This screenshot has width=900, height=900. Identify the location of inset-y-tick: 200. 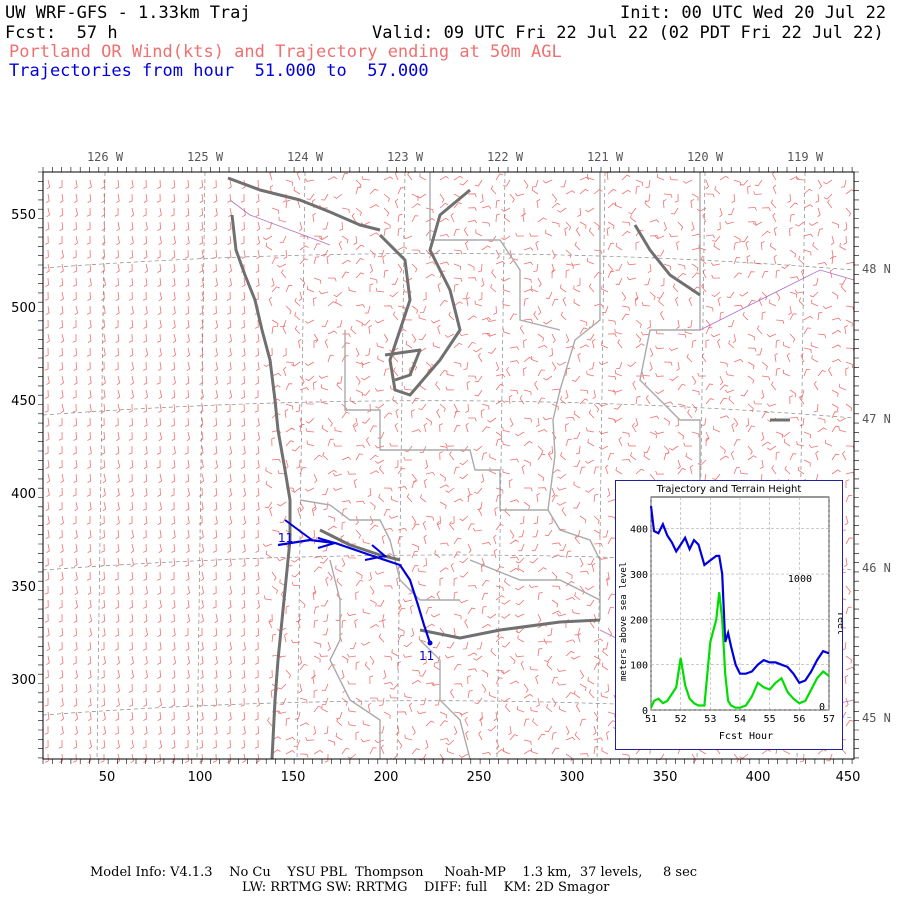
(639, 620).